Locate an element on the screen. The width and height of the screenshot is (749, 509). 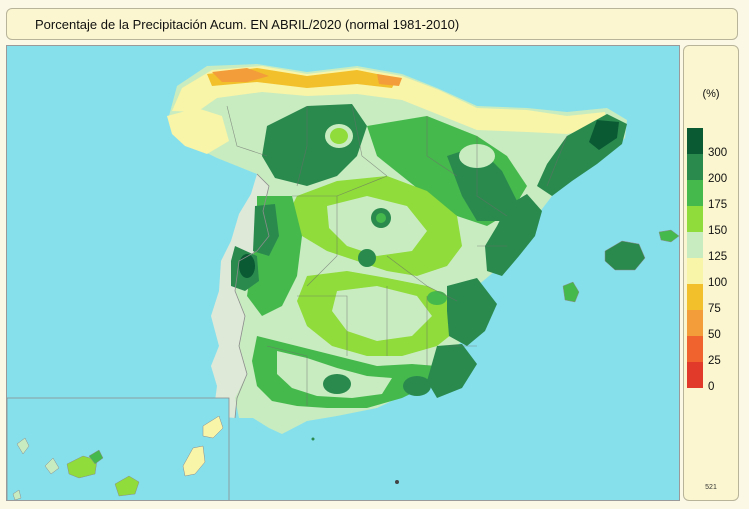
north-coast-deep-orange is located at coordinates (307, 77).